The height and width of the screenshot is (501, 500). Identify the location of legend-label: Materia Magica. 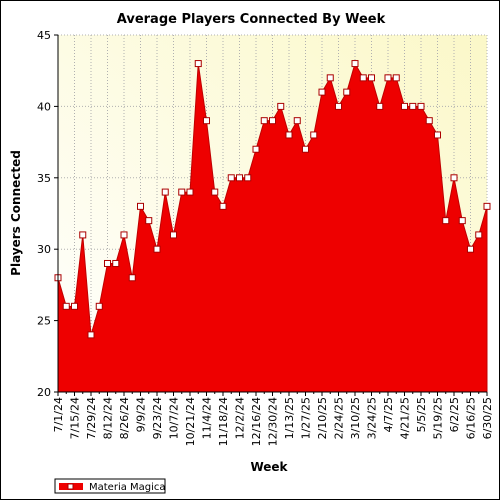
(127, 487).